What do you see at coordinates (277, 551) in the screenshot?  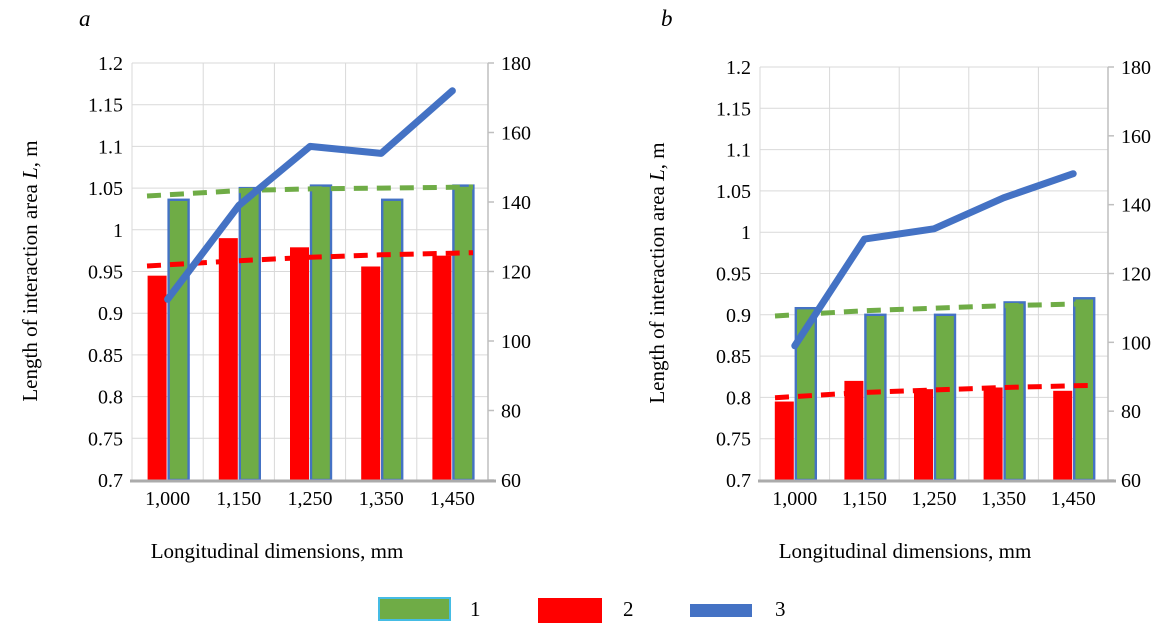 I see `x-axis-title-a: Longitudinal dimensions, mm` at bounding box center [277, 551].